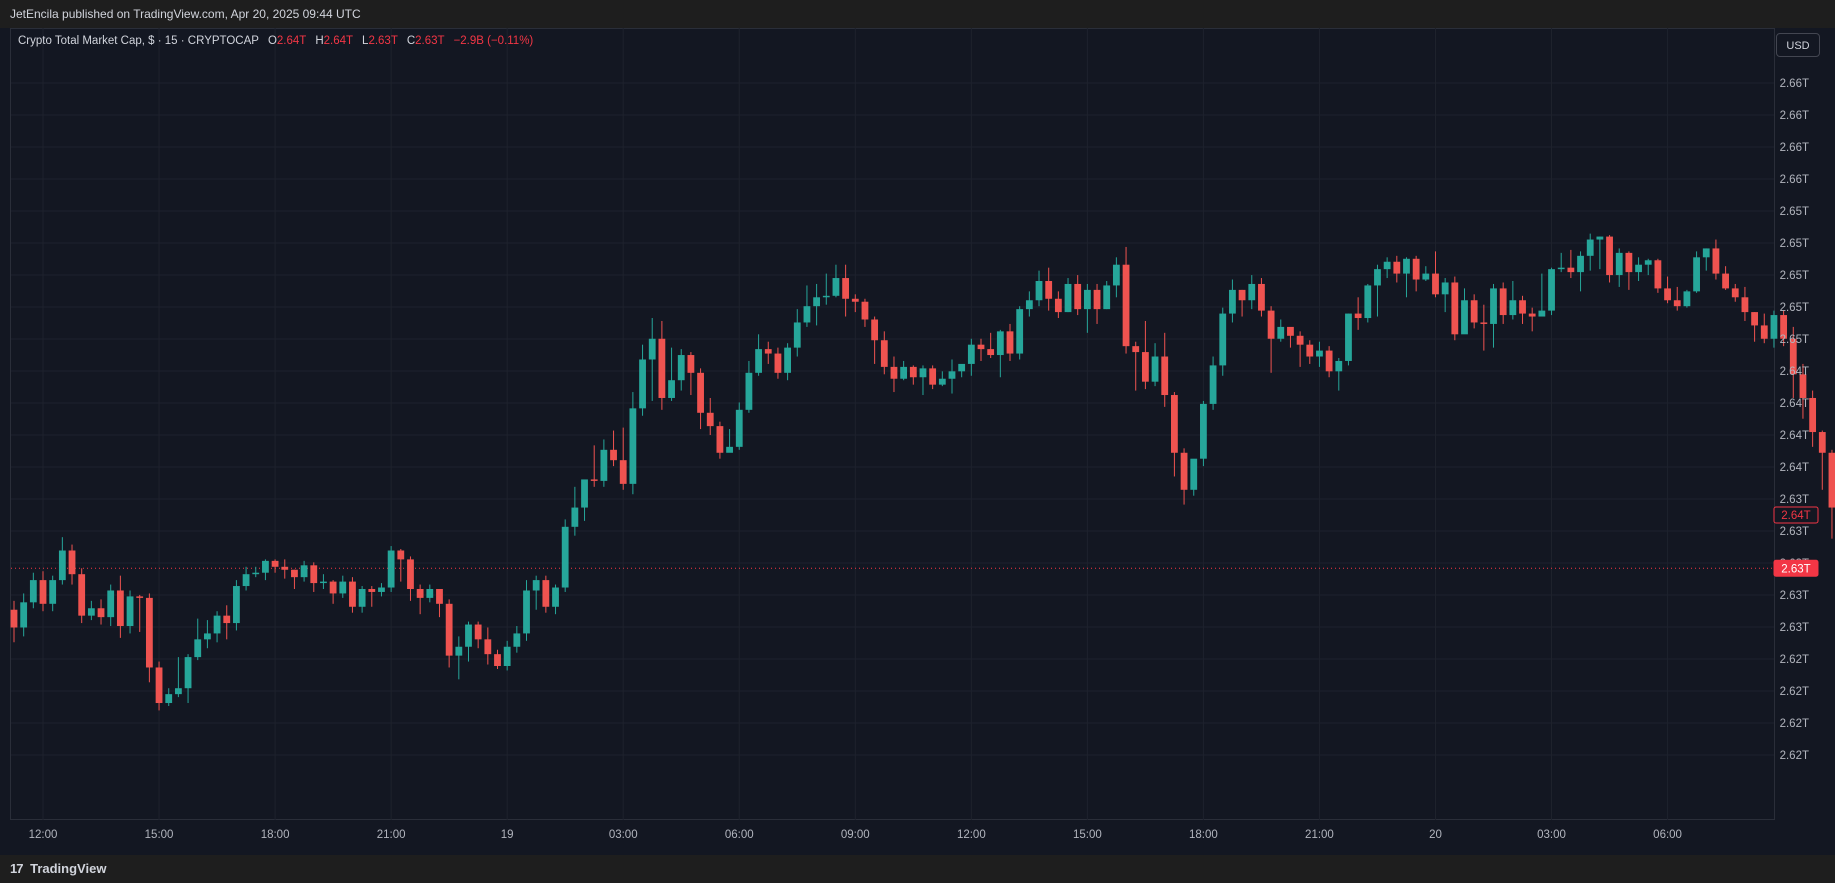 The image size is (1835, 883). What do you see at coordinates (493, 41) in the screenshot?
I see `change-value: −2.9B (−0.11%)` at bounding box center [493, 41].